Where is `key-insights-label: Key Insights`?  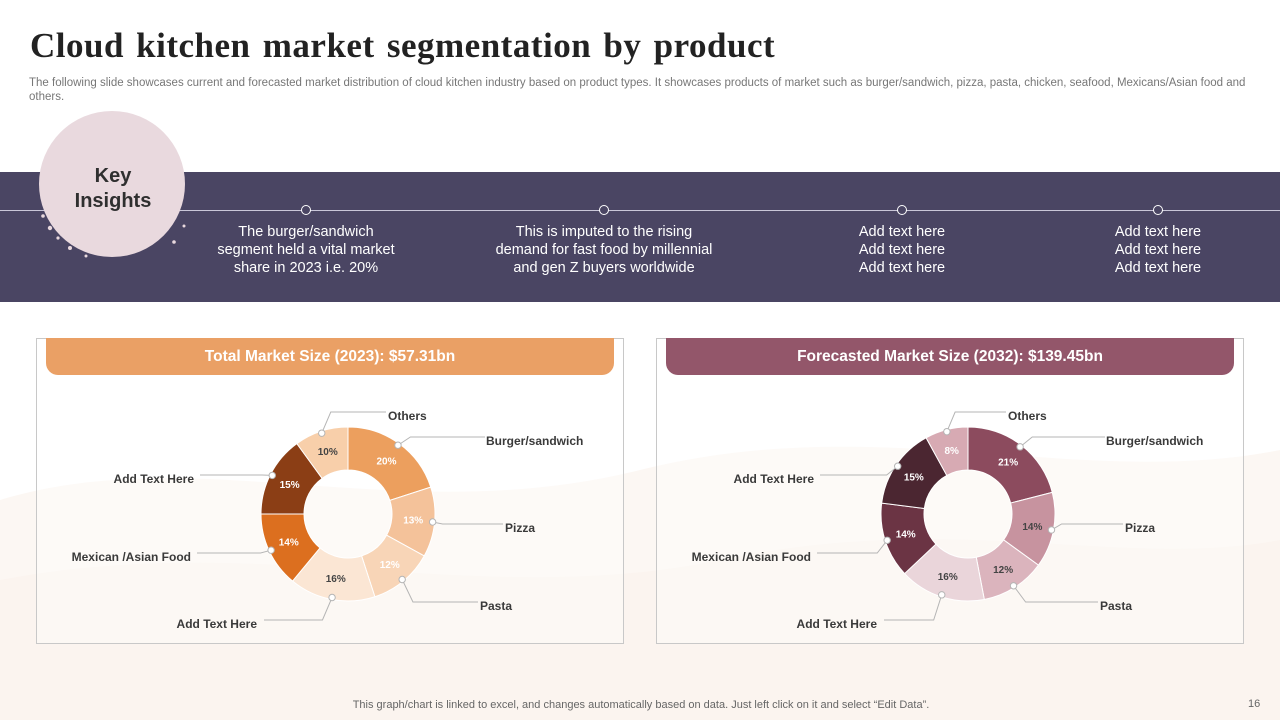
key-insights-label: Key Insights is located at coordinates (113, 188).